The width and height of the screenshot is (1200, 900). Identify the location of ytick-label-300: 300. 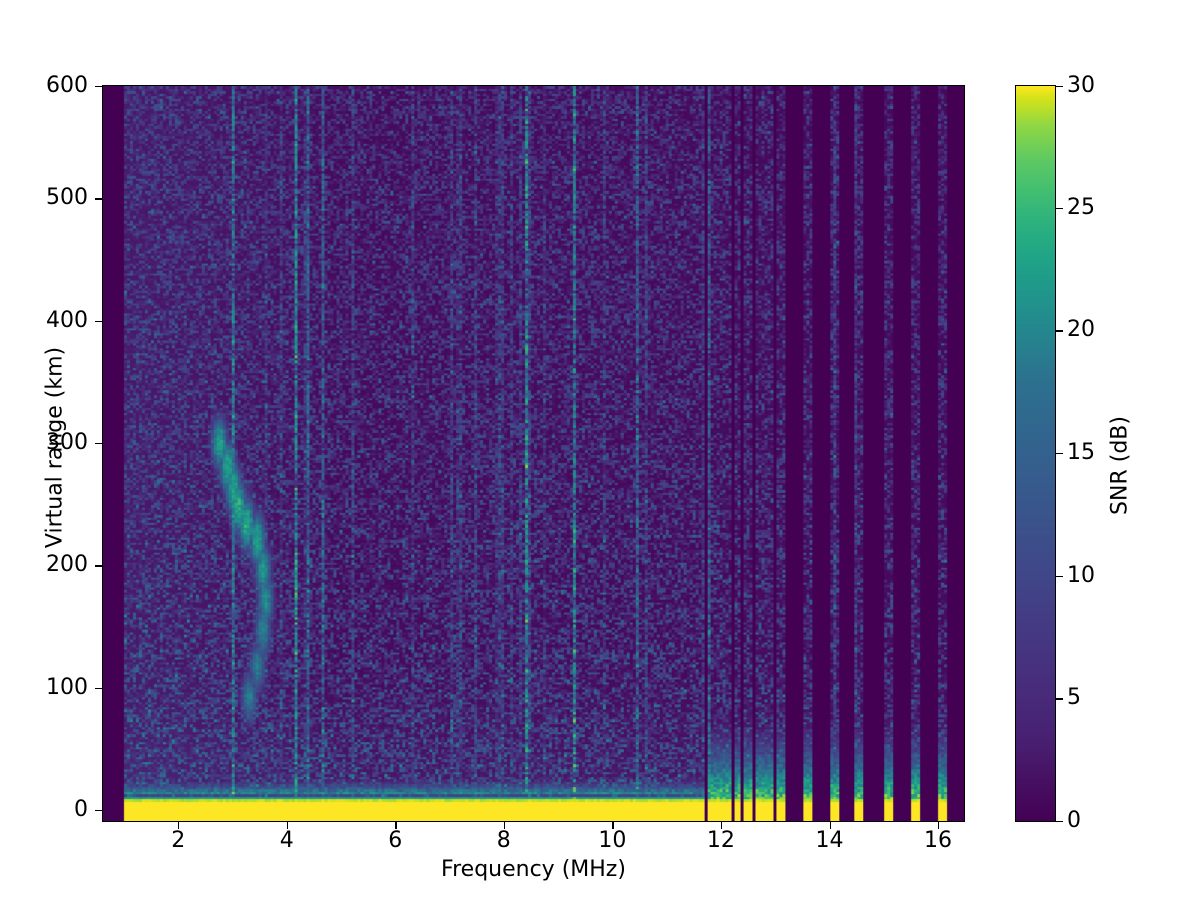
(67, 442).